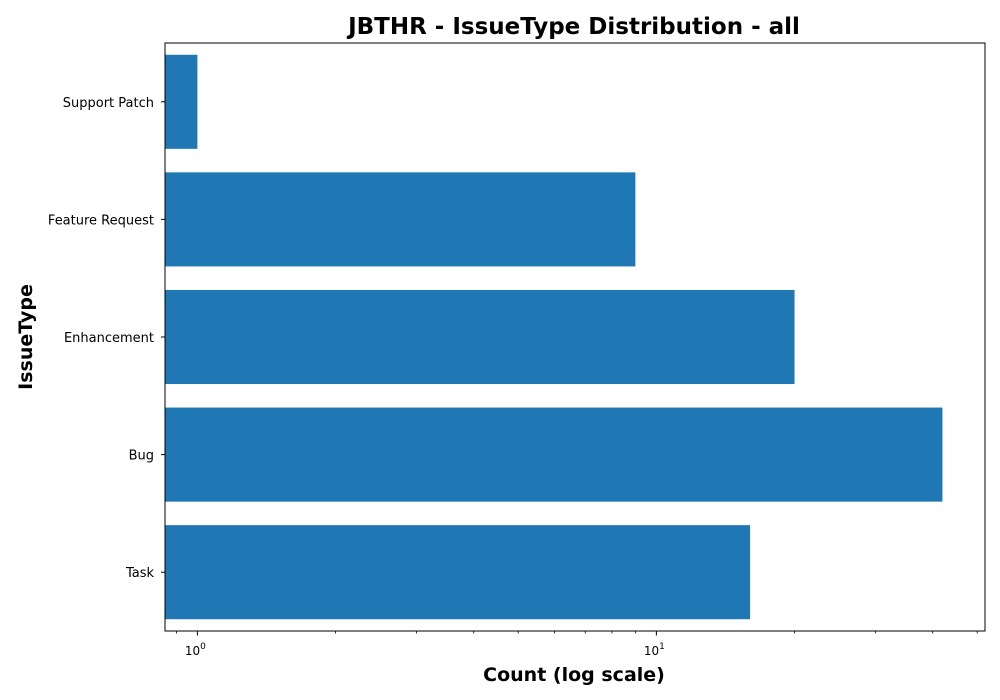 The width and height of the screenshot is (1000, 700). Describe the element at coordinates (141, 456) in the screenshot. I see `y-tick-label-bug: Bug` at that location.